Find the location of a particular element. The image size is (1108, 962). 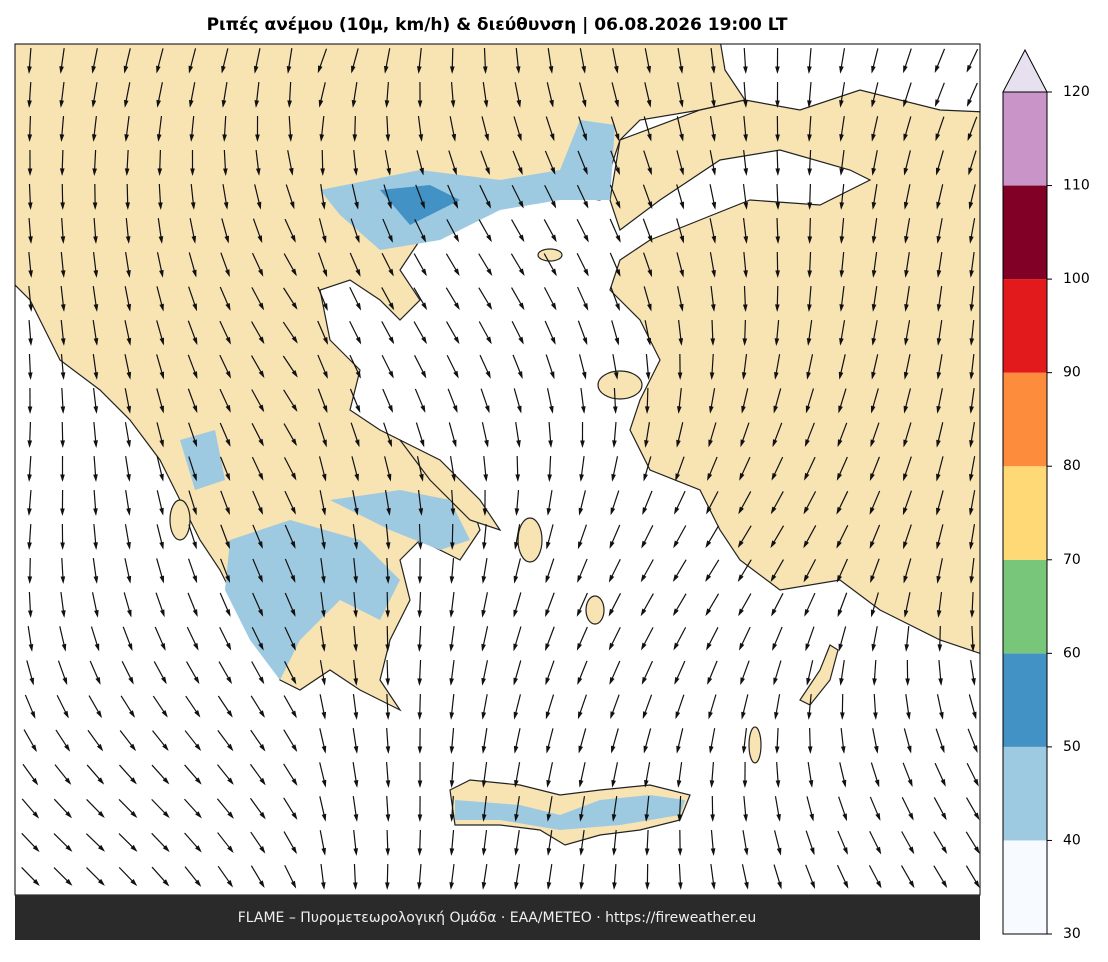

colorbar-tick-label: 110 is located at coordinates (1076, 186).